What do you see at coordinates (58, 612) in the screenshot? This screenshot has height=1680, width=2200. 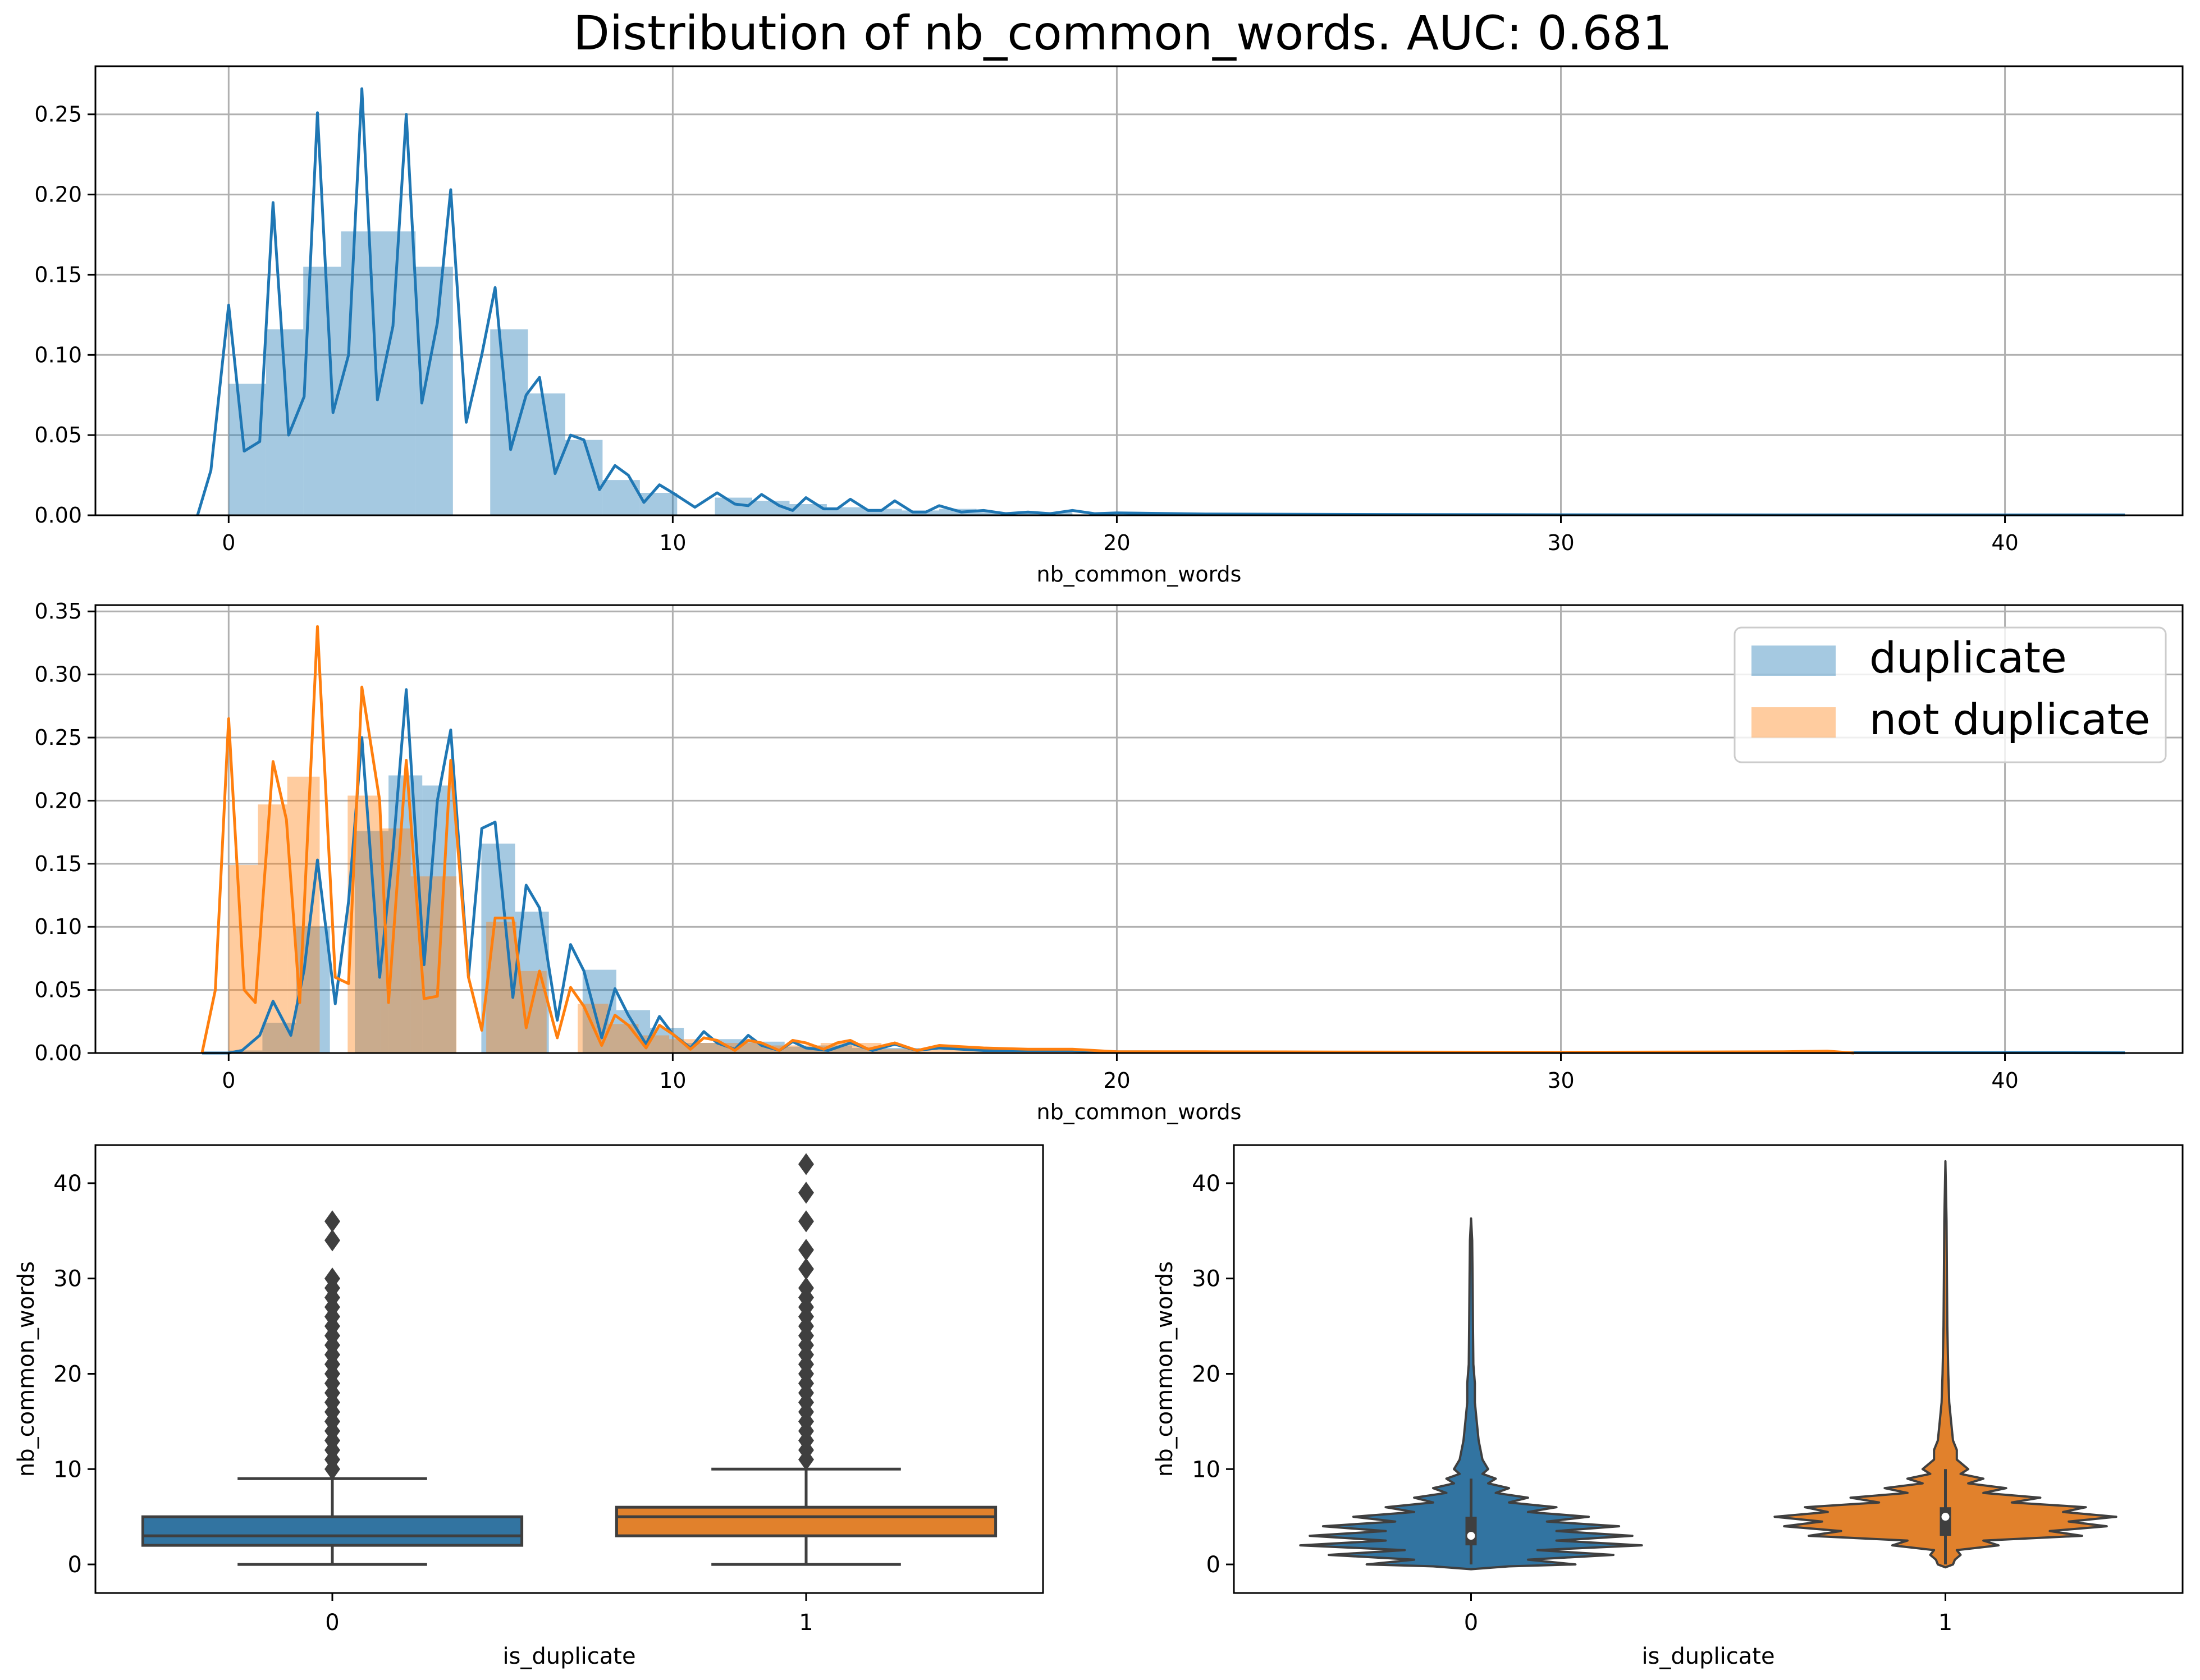 I see `y-tick-label: 0.35` at bounding box center [58, 612].